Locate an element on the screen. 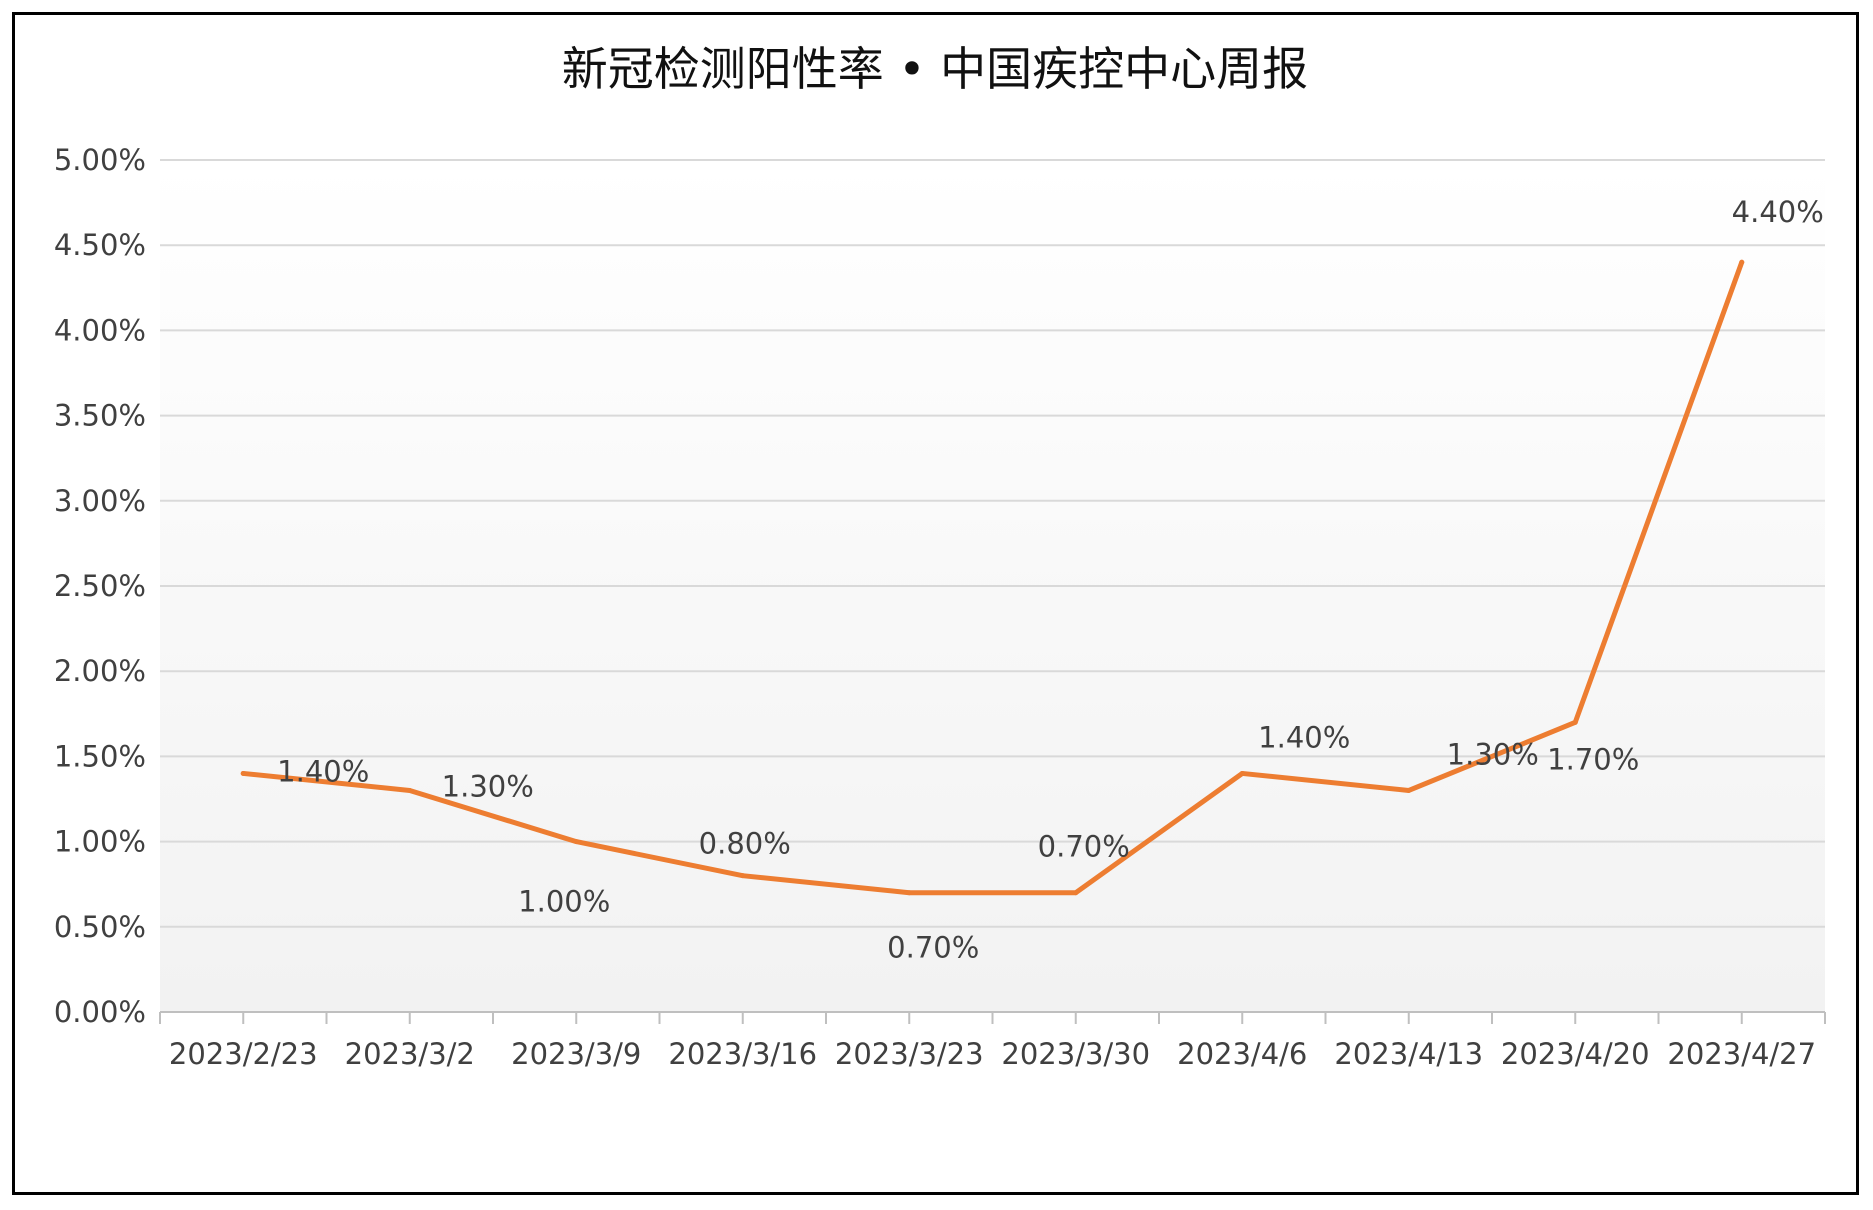  x-tick-label: 2023/3/30 is located at coordinates (1075, 1054).